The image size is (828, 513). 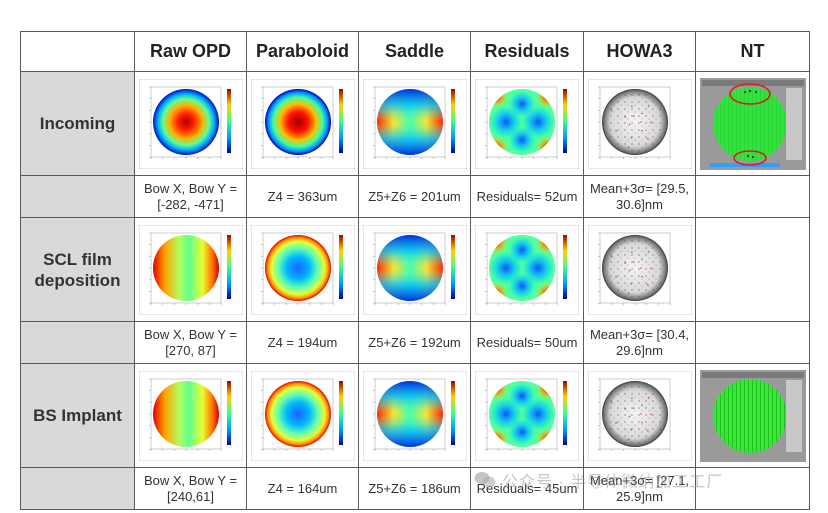 I want to click on value-paraboloid-scl: Z4 = 194um, so click(x=302, y=342).